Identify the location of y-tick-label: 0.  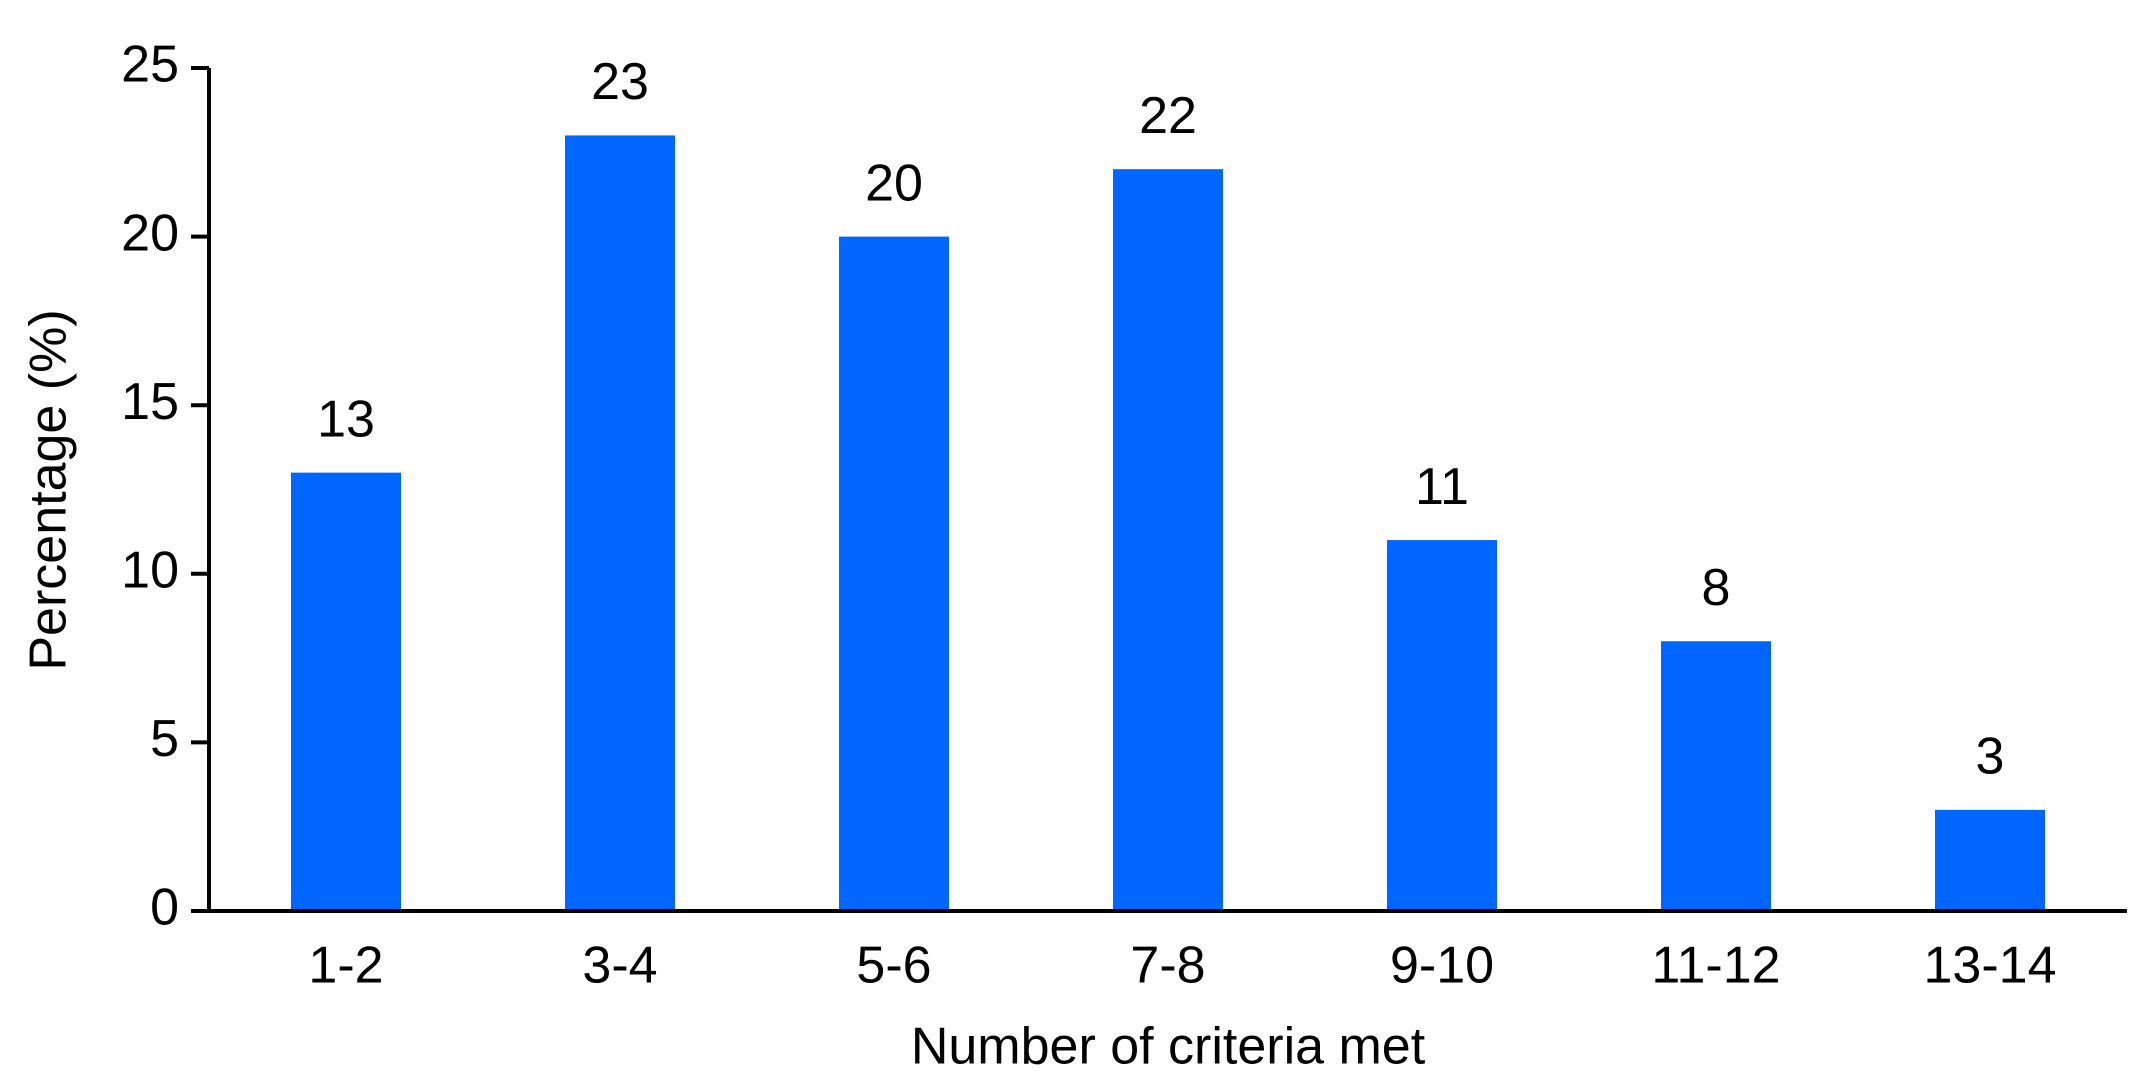
(164, 908).